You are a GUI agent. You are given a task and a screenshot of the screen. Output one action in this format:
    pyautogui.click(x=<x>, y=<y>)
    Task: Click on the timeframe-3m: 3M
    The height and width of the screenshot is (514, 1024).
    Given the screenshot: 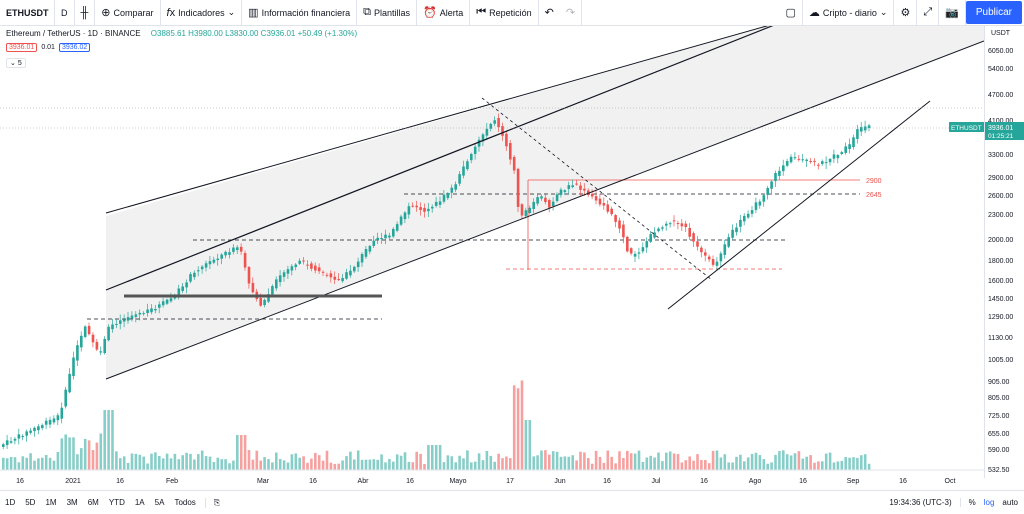 What is the action you would take?
    pyautogui.click(x=72, y=502)
    